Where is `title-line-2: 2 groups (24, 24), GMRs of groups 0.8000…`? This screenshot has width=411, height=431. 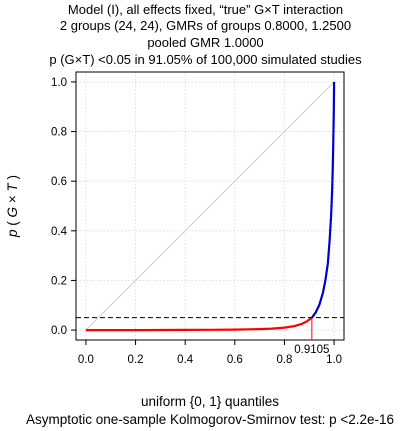 title-line-2: 2 groups (24, 24), GMRs of groups 0.8000… is located at coordinates (205, 25).